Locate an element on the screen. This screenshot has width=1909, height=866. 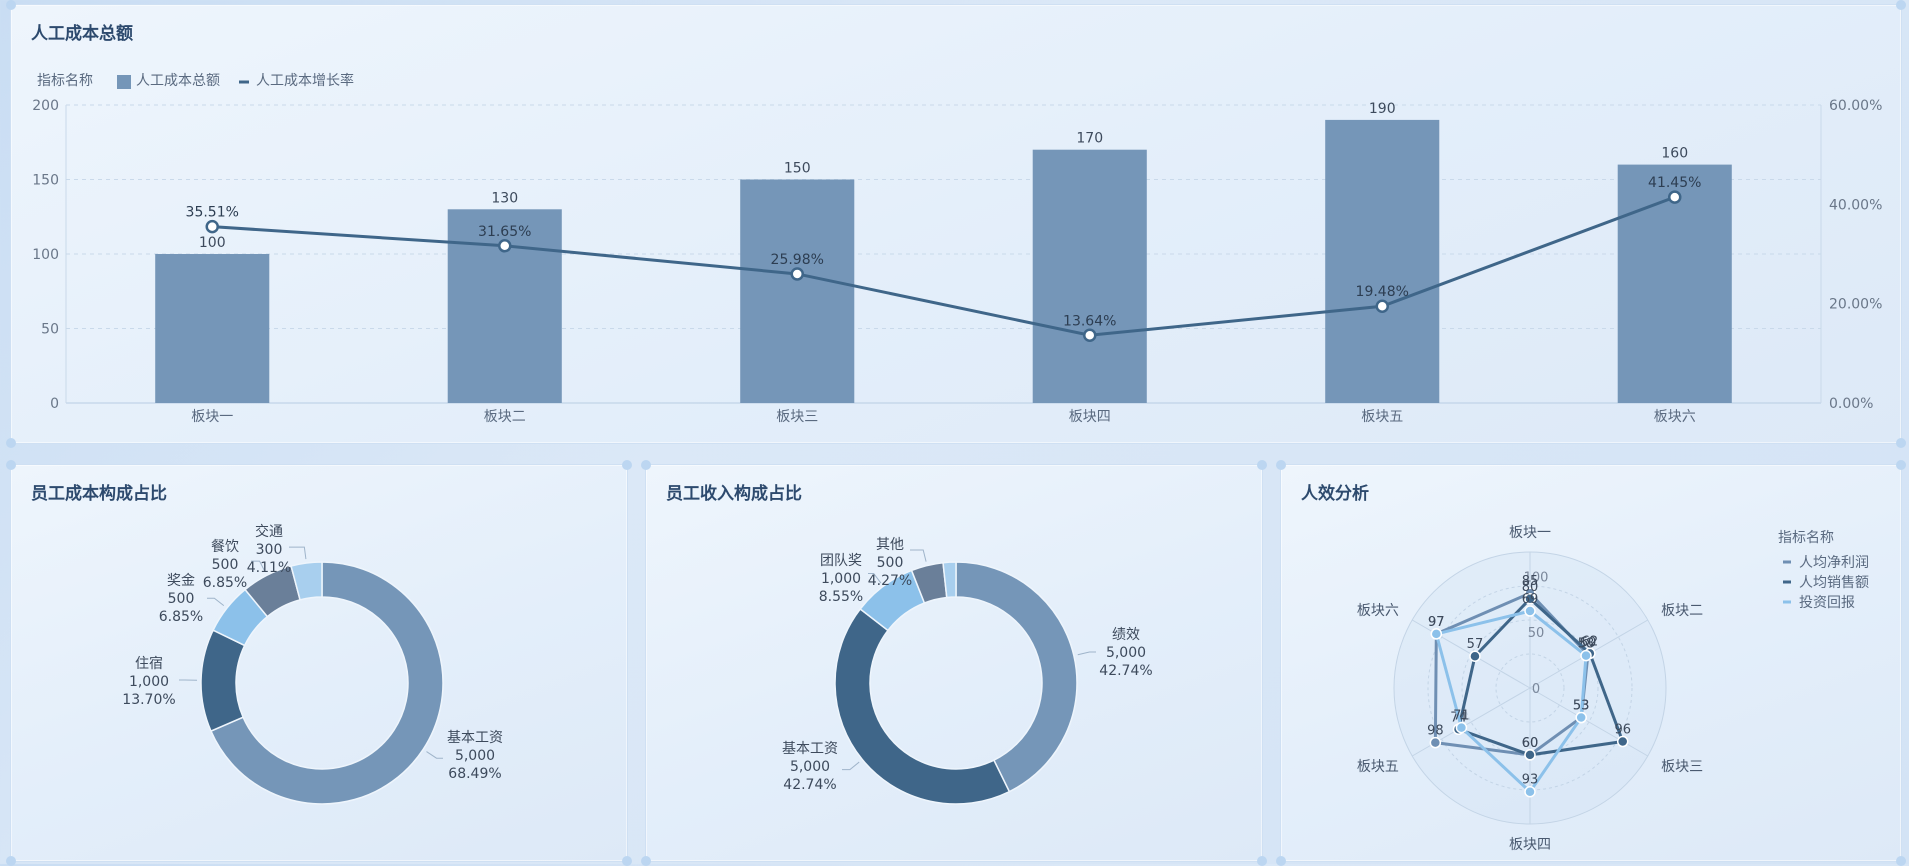
legend-label: 人均销售额 is located at coordinates (1834, 583).